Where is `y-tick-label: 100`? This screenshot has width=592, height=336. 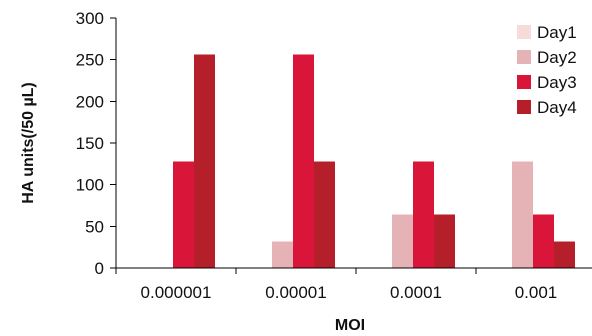 y-tick-label: 100 is located at coordinates (90, 185).